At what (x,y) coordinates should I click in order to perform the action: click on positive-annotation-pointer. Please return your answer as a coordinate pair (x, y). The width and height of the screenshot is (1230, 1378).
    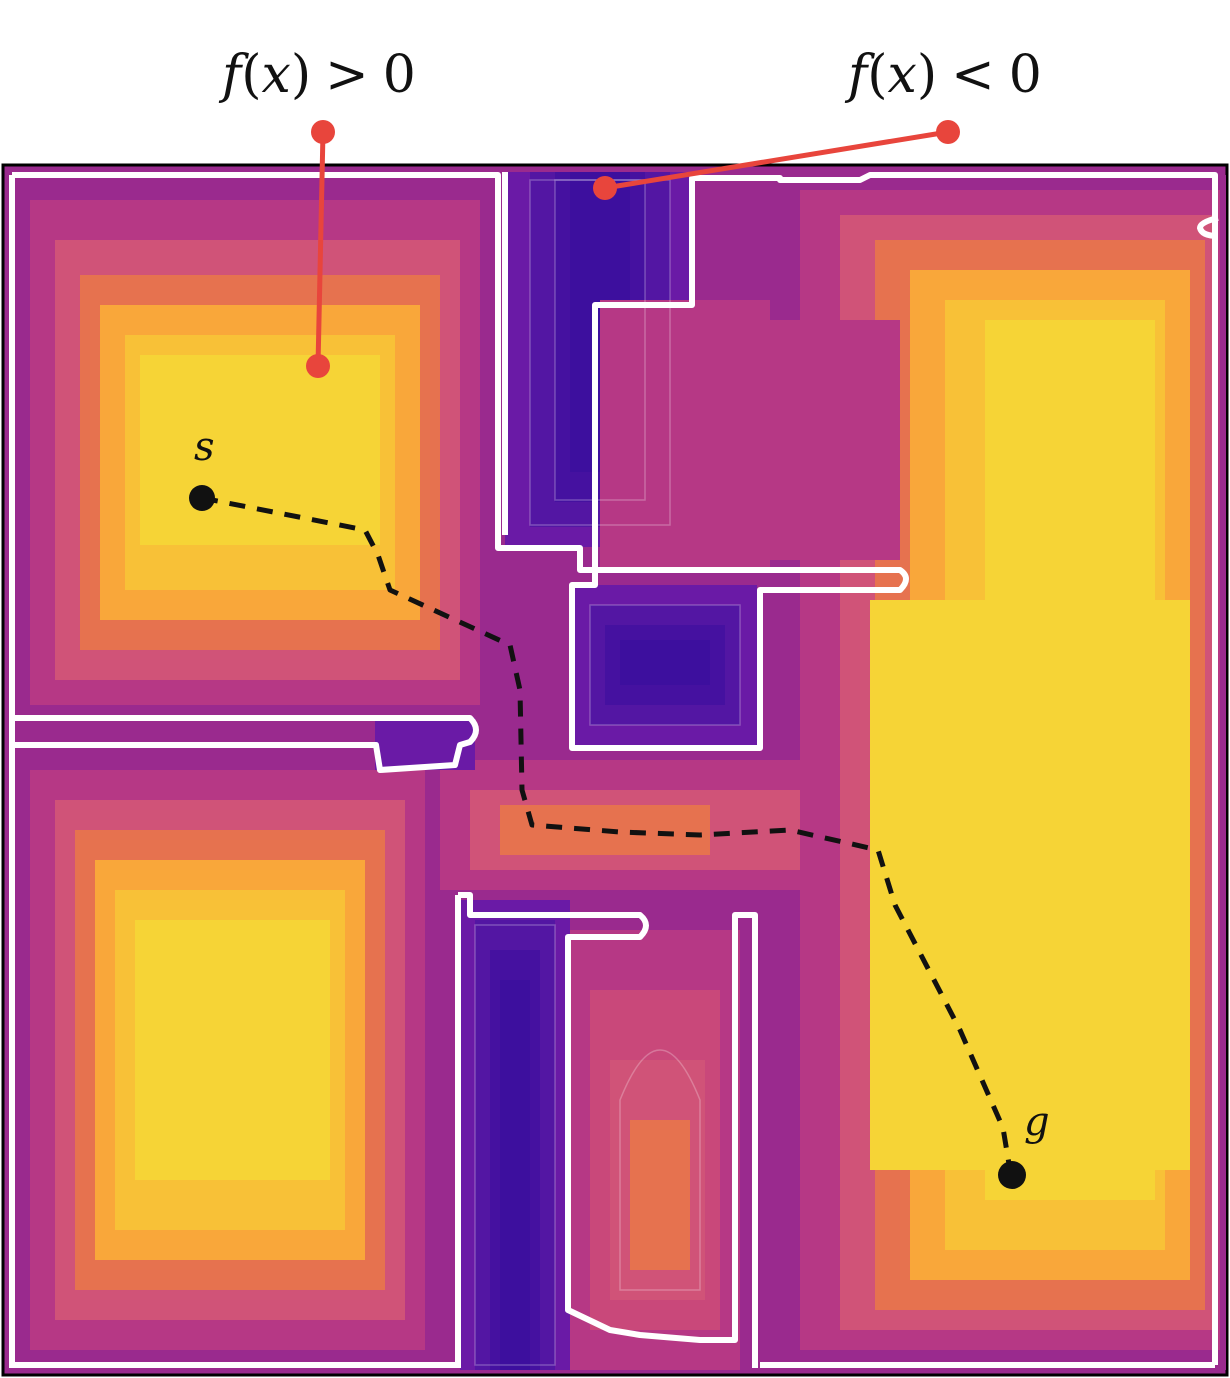
    Looking at the image, I should click on (320, 249).